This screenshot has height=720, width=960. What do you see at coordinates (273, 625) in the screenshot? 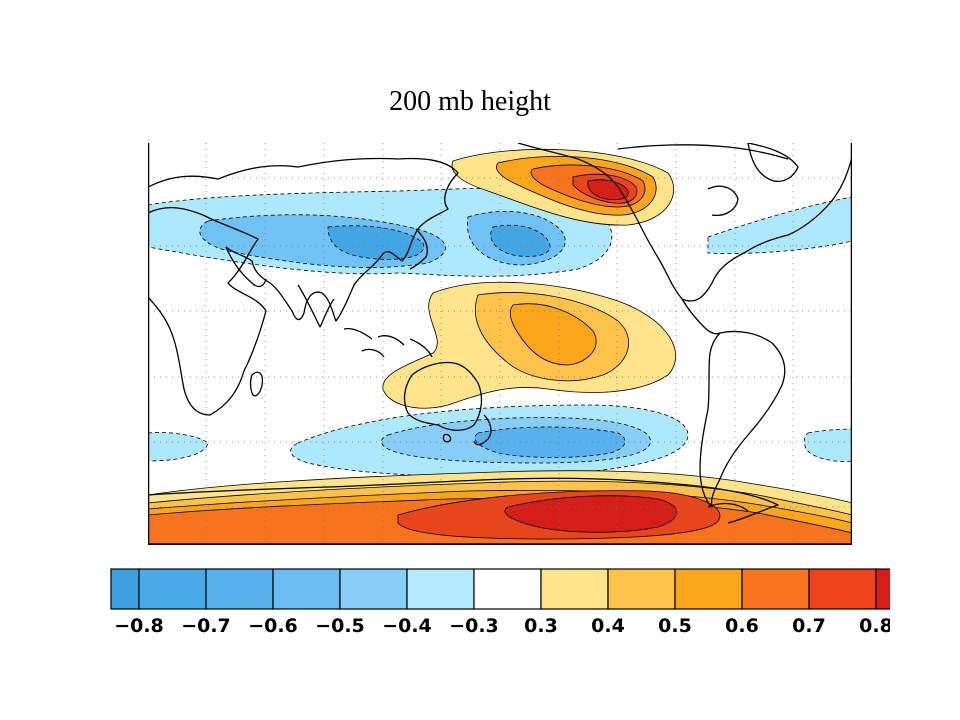
I see `colorbar-tick-label: −0.6` at bounding box center [273, 625].